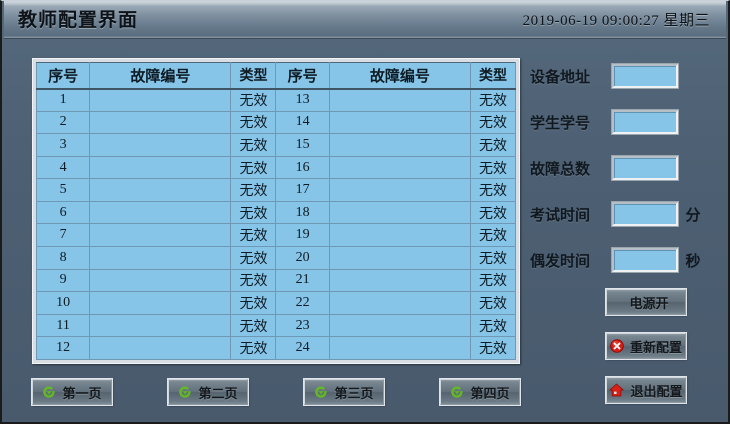  What do you see at coordinates (490, 393) in the screenshot?
I see `page-button-label: 第四页` at bounding box center [490, 393].